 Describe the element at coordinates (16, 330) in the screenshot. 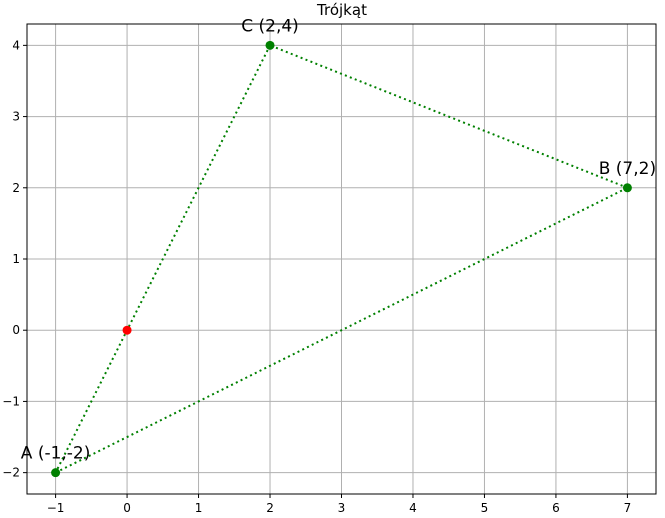

I see `y-tick-label: 0` at that location.